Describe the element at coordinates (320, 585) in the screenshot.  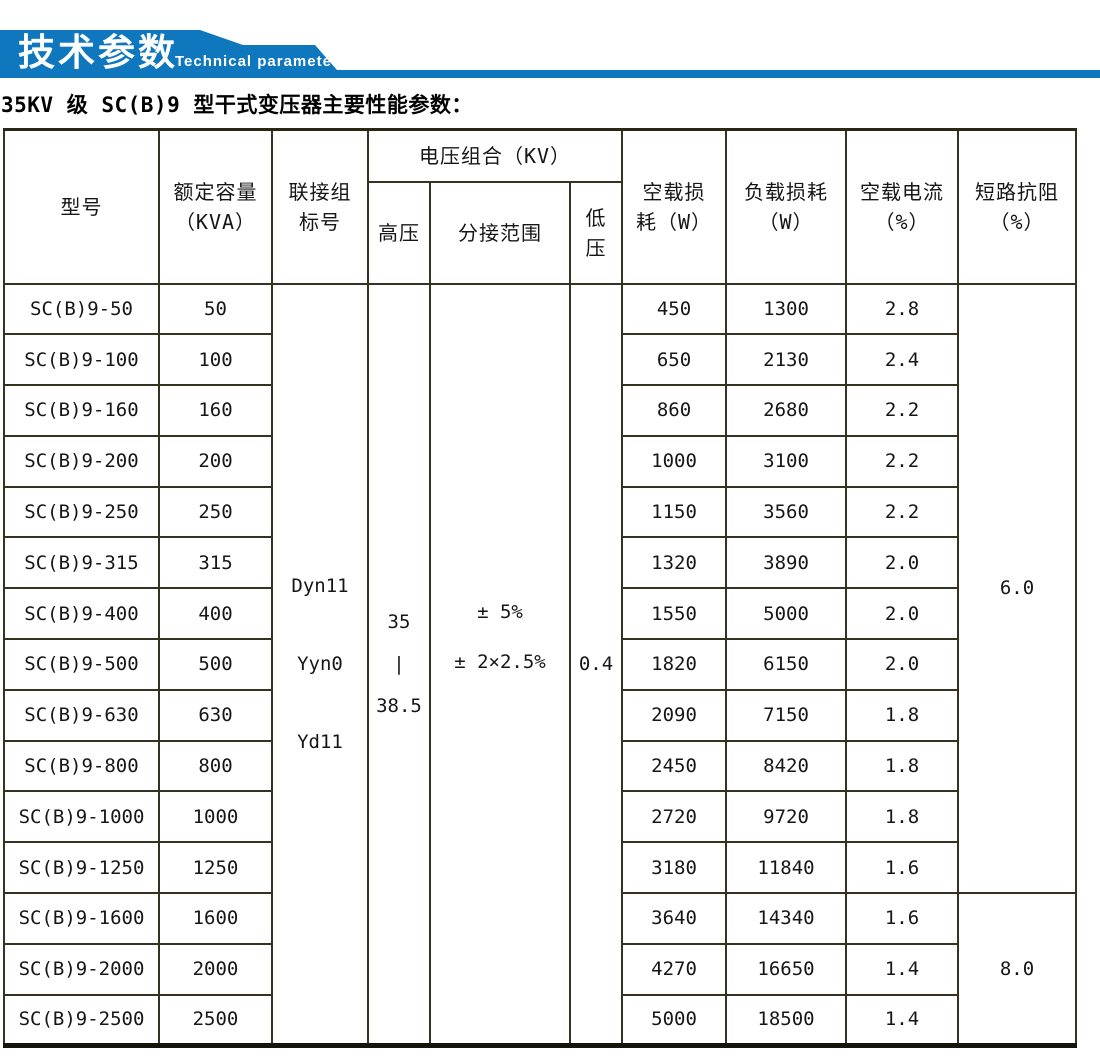
I see `connection-label: Dyn11` at that location.